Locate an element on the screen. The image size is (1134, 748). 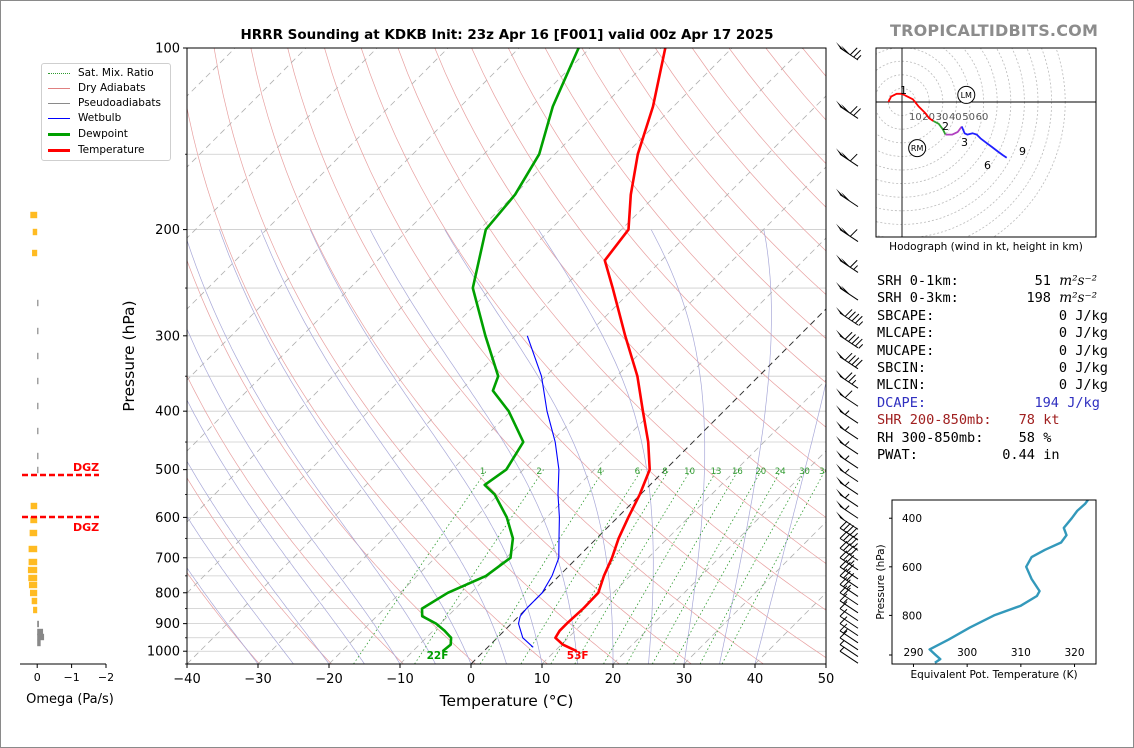
thetae-y-tick-label: 600 is located at coordinates (912, 568).